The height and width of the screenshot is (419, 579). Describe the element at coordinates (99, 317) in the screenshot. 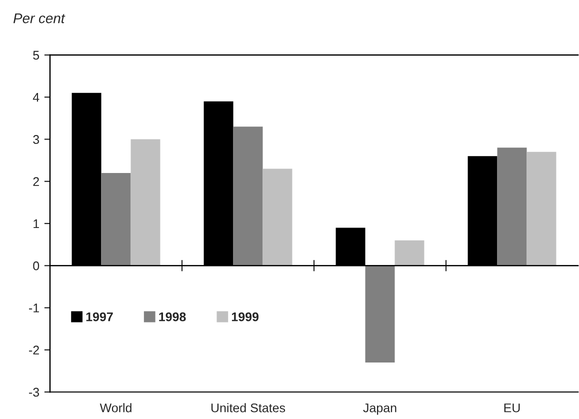

I see `legend-label: 1997` at that location.